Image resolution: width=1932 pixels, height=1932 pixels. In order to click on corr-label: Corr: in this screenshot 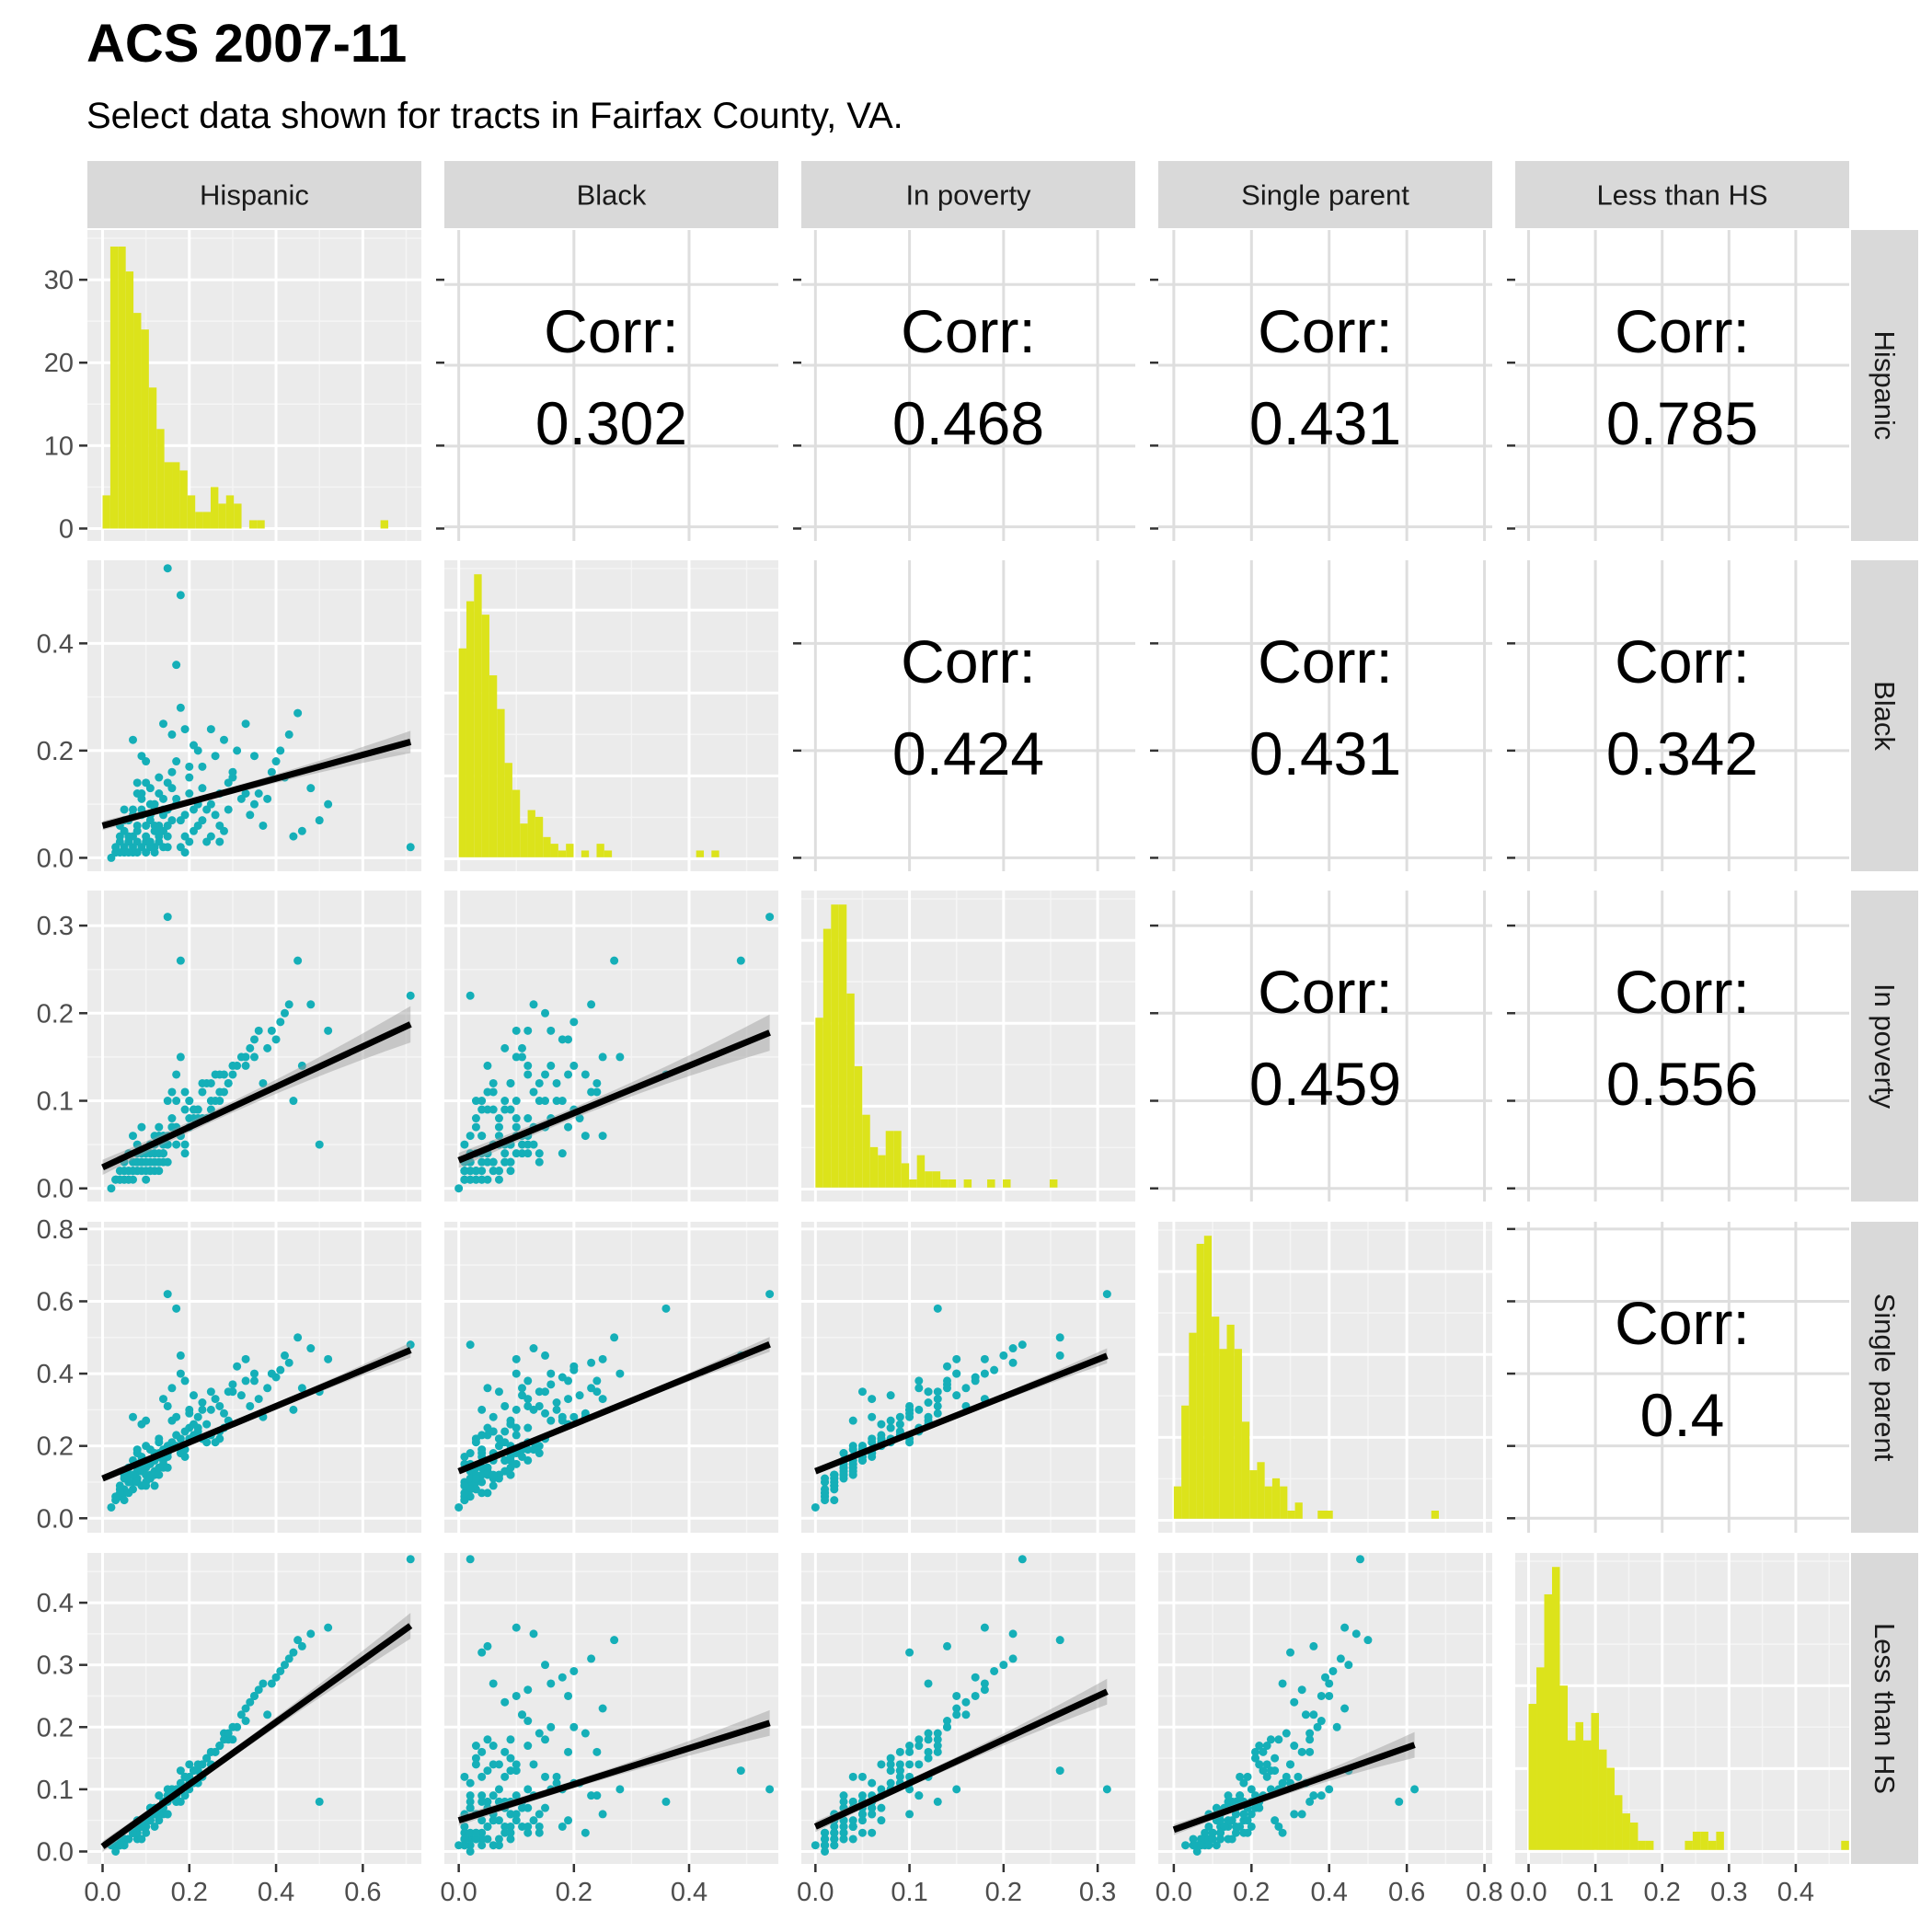, I will do `click(968, 661)`.